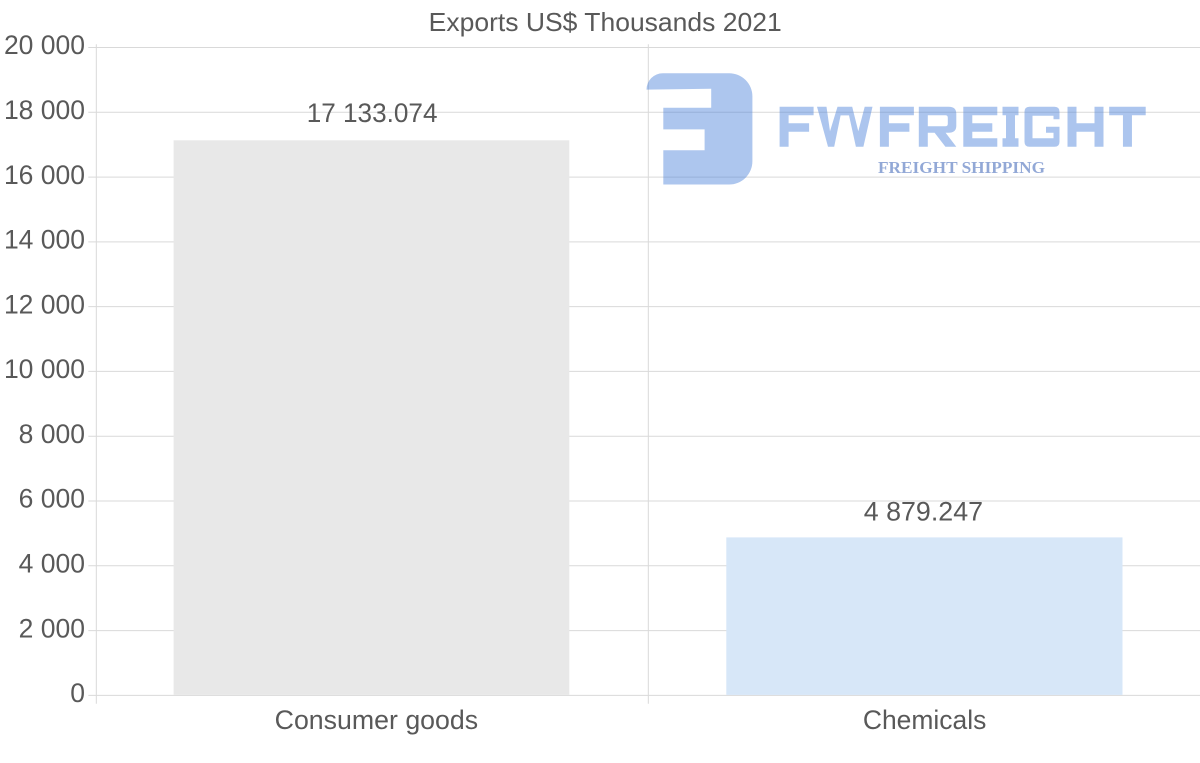 Image resolution: width=1200 pixels, height=763 pixels. Describe the element at coordinates (52, 564) in the screenshot. I see `svg-text: 4 000` at that location.